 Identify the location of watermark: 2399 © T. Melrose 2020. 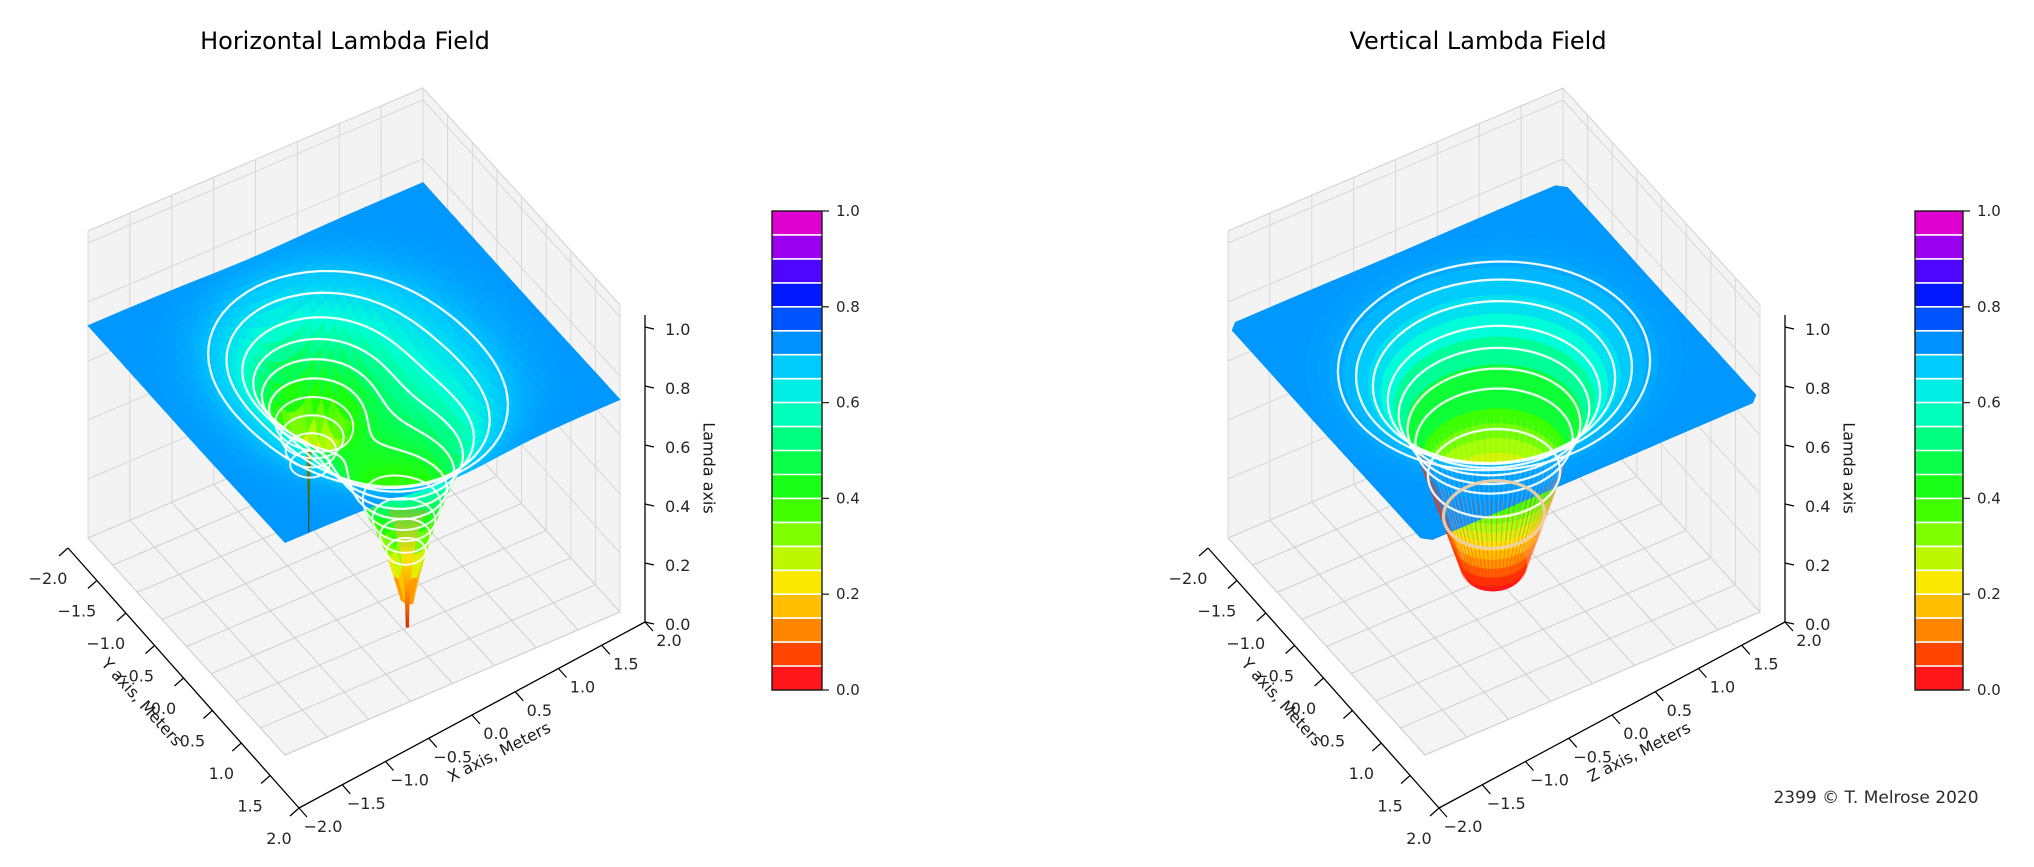
(1876, 798).